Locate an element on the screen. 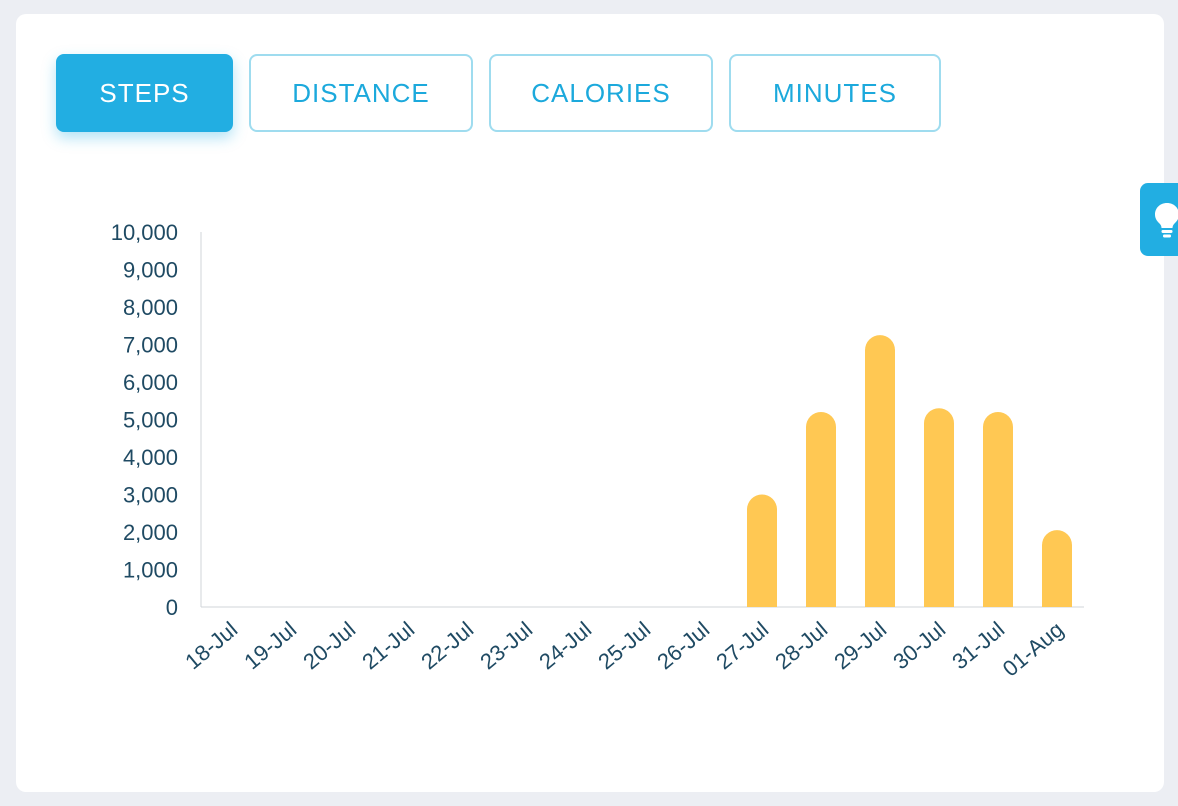 This screenshot has width=1178, height=806. tip-button is located at coordinates (1159, 219).